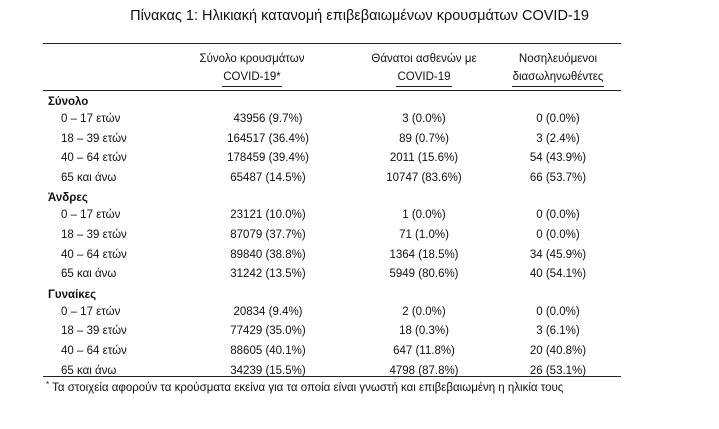 Image resolution: width=719 pixels, height=429 pixels. What do you see at coordinates (424, 177) in the screenshot?
I see `deaths-cell: 10747 (83.6%)` at bounding box center [424, 177].